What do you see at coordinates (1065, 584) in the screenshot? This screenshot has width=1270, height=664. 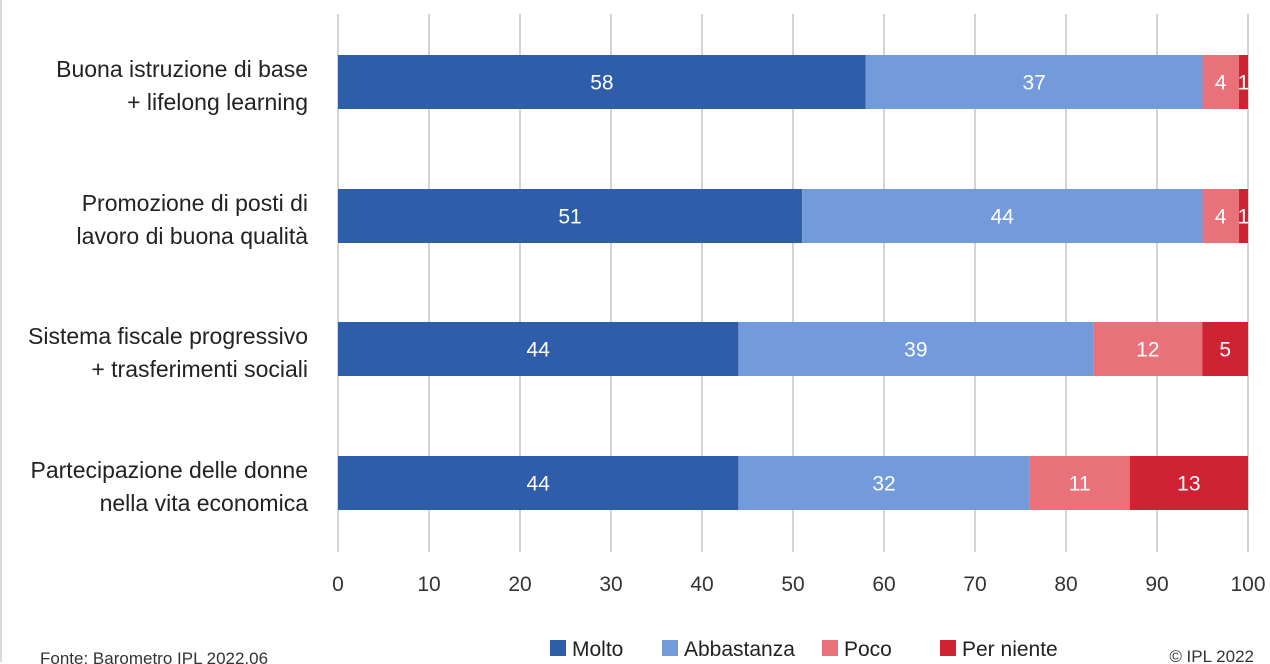 I see `x-tick-label: 80` at bounding box center [1065, 584].